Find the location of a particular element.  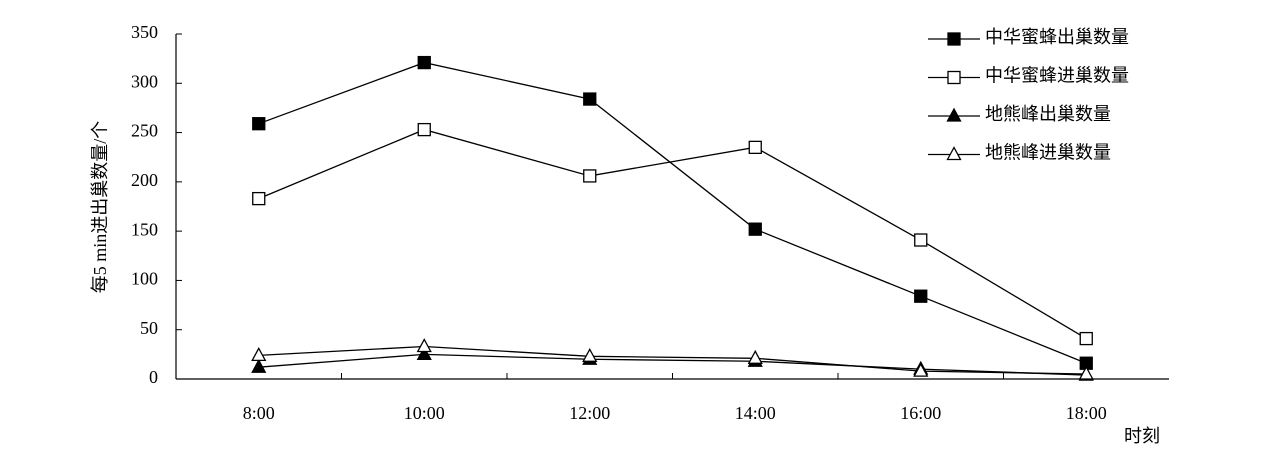

legend-label: 中华蜜蜂进巢数量 is located at coordinates (1057, 76).